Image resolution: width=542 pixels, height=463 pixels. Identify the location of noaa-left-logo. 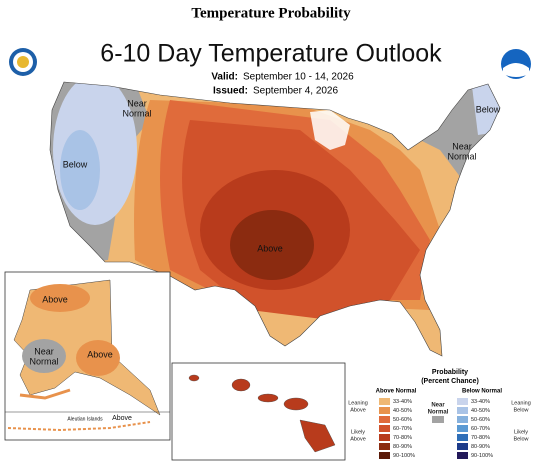
(23, 62).